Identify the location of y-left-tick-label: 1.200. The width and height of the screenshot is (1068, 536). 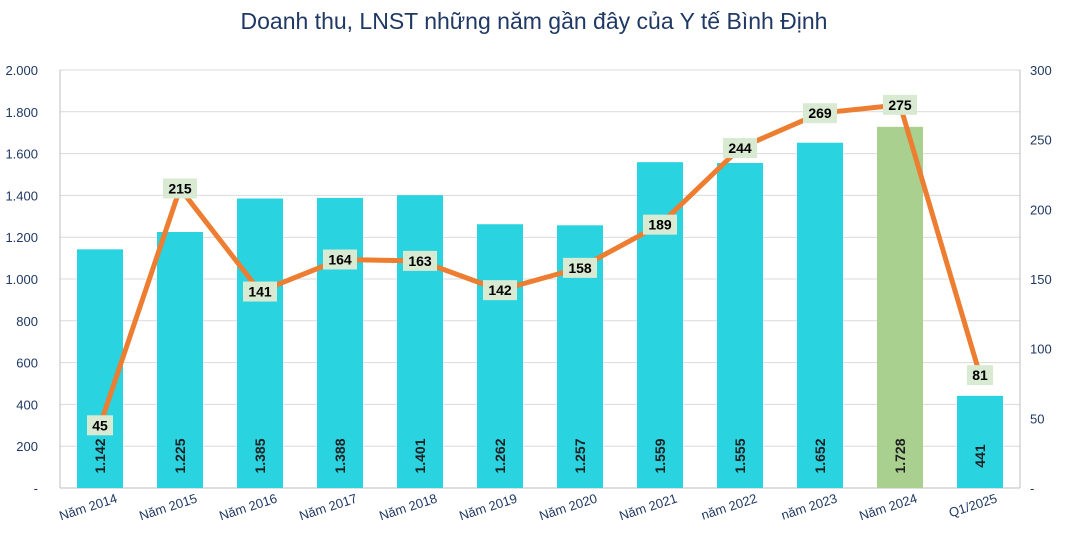
(21, 237).